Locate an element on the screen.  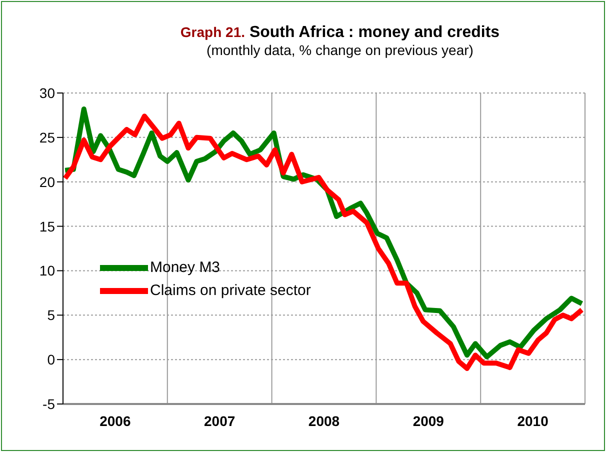
x-tick-label: 2010 is located at coordinates (533, 421).